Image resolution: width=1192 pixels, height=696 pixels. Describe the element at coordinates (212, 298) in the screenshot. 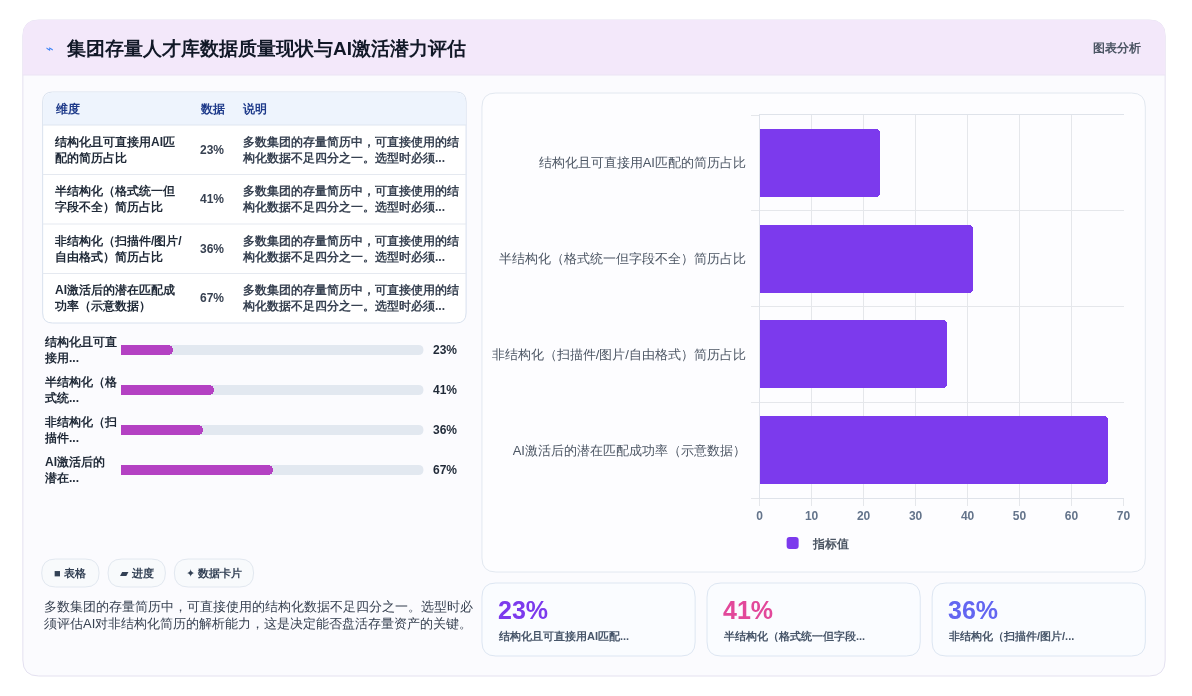

I see `text: 67%` at that location.